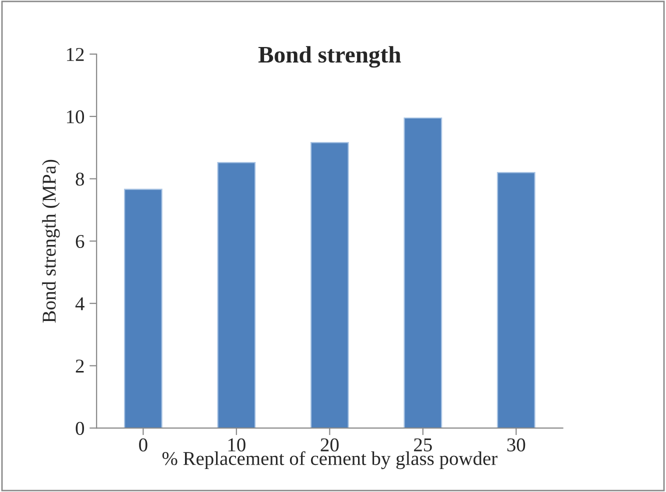 The image size is (666, 492). What do you see at coordinates (80, 428) in the screenshot?
I see `y-tick-label: 0` at bounding box center [80, 428].